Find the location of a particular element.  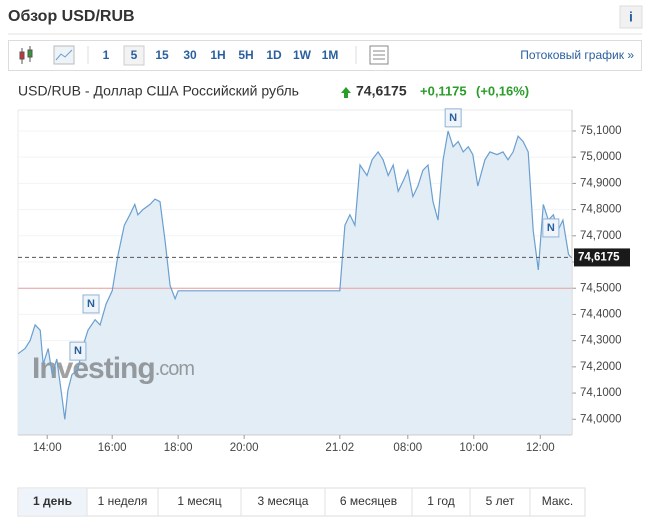

interval-button: 15 is located at coordinates (162, 55).